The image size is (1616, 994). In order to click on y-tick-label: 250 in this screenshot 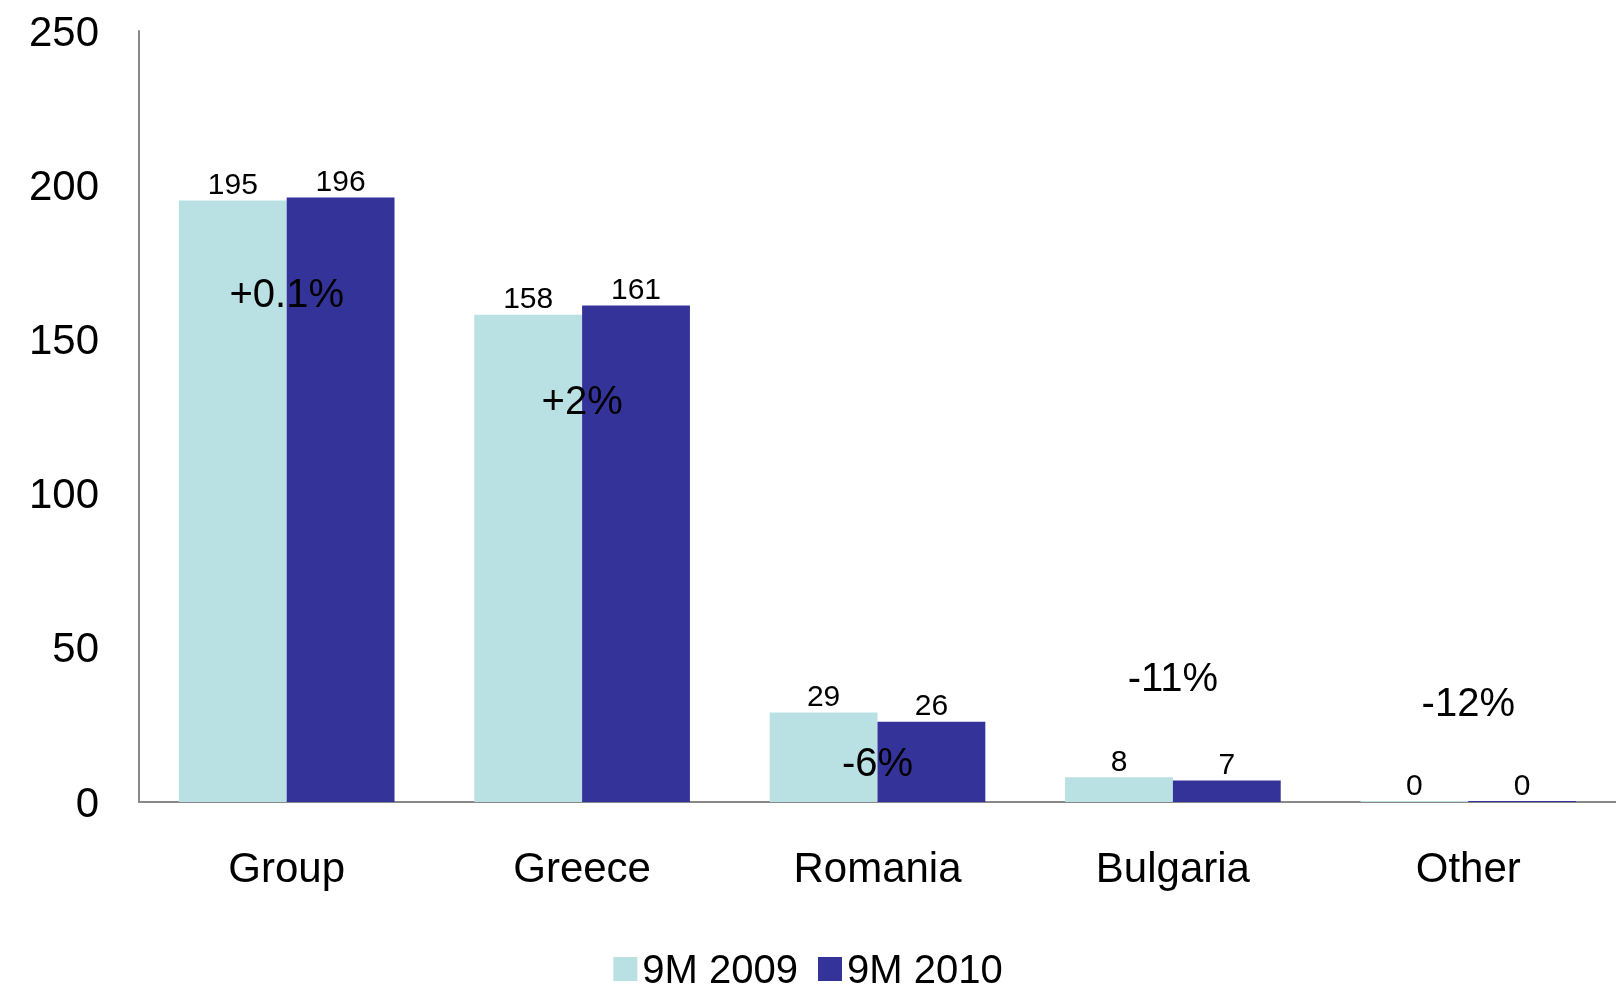, I will do `click(63, 31)`.